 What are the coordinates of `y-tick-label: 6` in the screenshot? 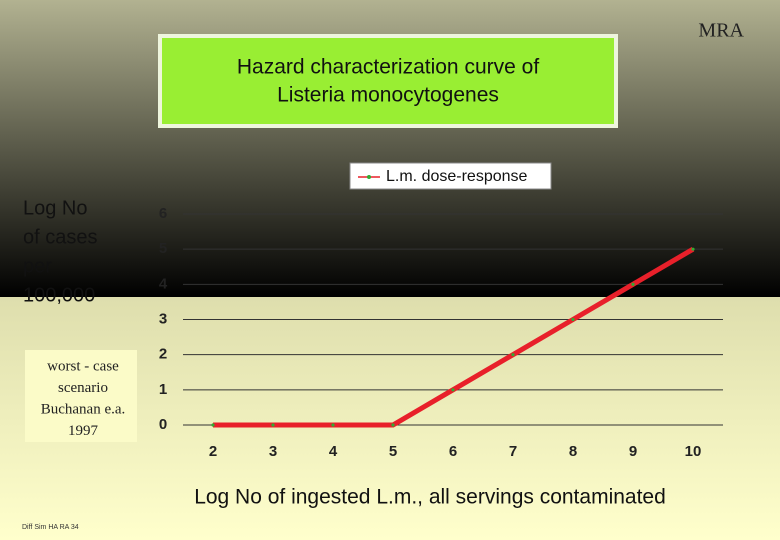 It's located at (163, 213).